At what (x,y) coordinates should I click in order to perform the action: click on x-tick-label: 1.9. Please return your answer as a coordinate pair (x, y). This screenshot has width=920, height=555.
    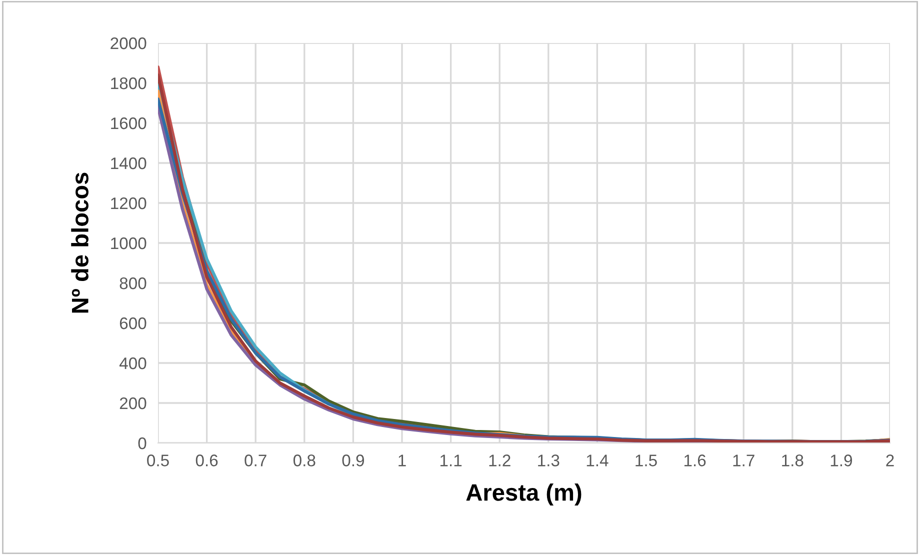
    Looking at the image, I should click on (841, 460).